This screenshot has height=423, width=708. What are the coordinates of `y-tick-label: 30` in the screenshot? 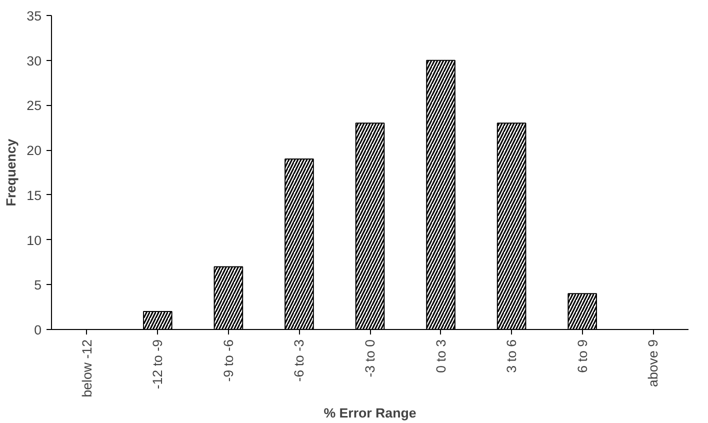 It's located at (34, 60).